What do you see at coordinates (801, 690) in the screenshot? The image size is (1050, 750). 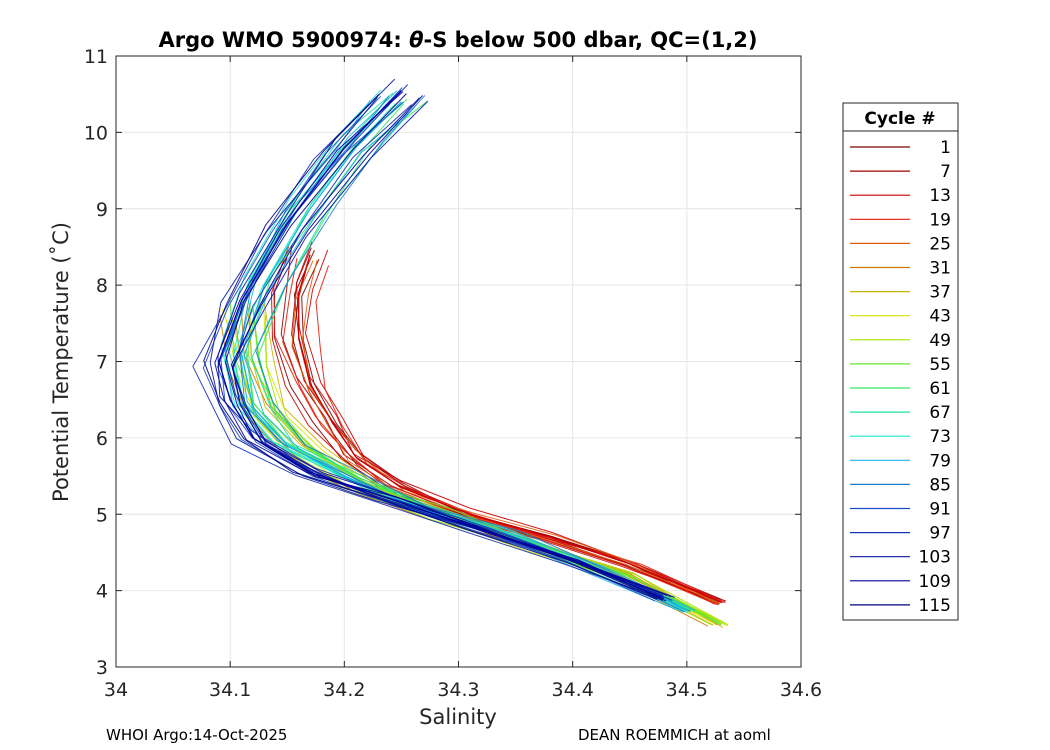 I see `x-tick-label: 34.6` at bounding box center [801, 690].